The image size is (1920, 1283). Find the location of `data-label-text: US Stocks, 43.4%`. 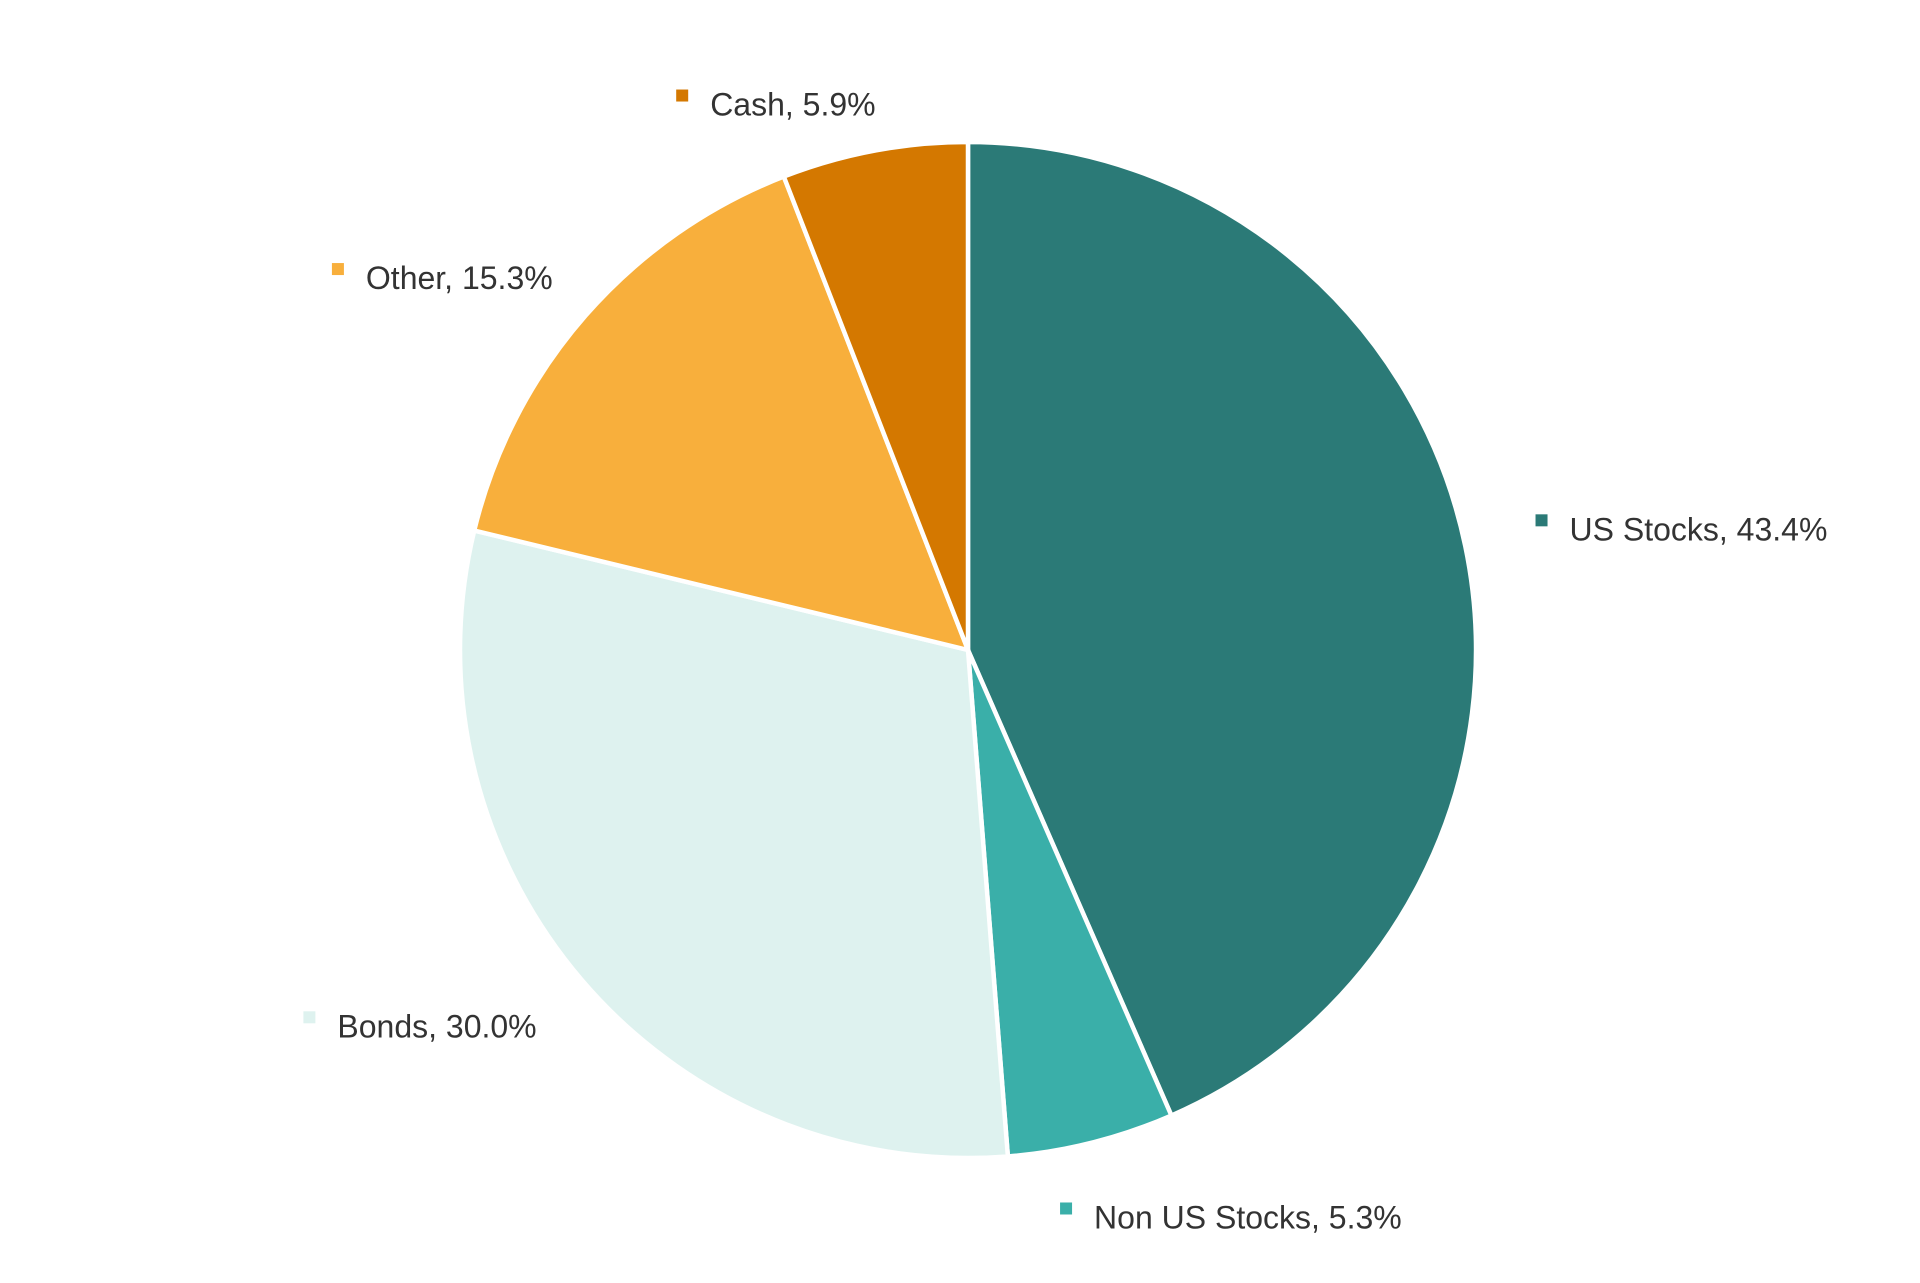

data-label-text: US Stocks, 43.4% is located at coordinates (1699, 529).